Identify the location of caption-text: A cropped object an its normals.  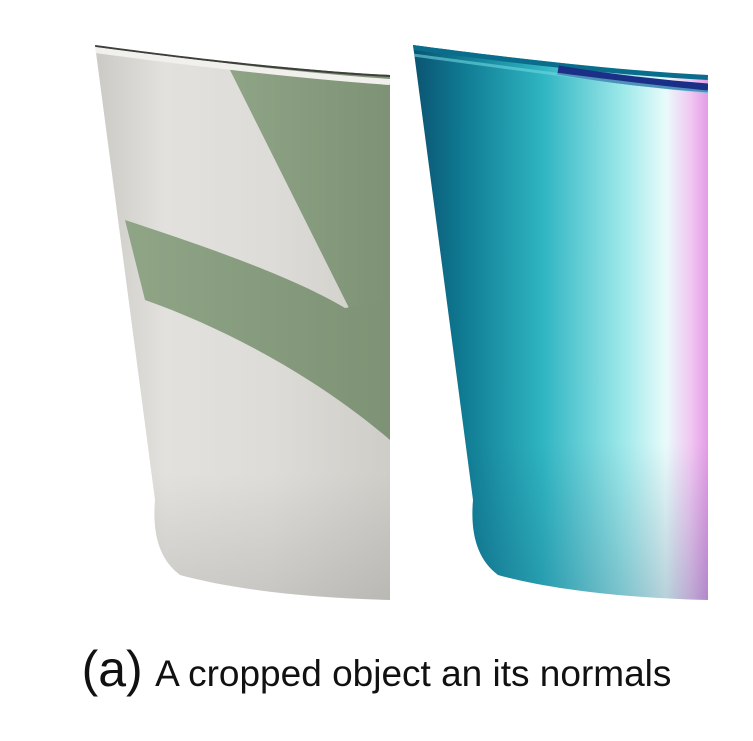
(413, 673).